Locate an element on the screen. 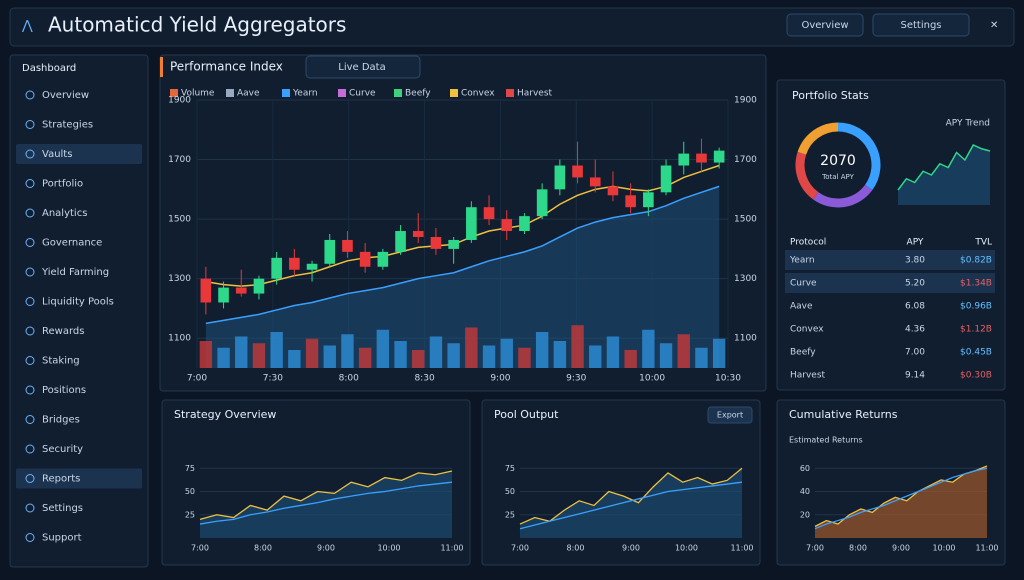  sidebar-item: Positions is located at coordinates (64, 390).